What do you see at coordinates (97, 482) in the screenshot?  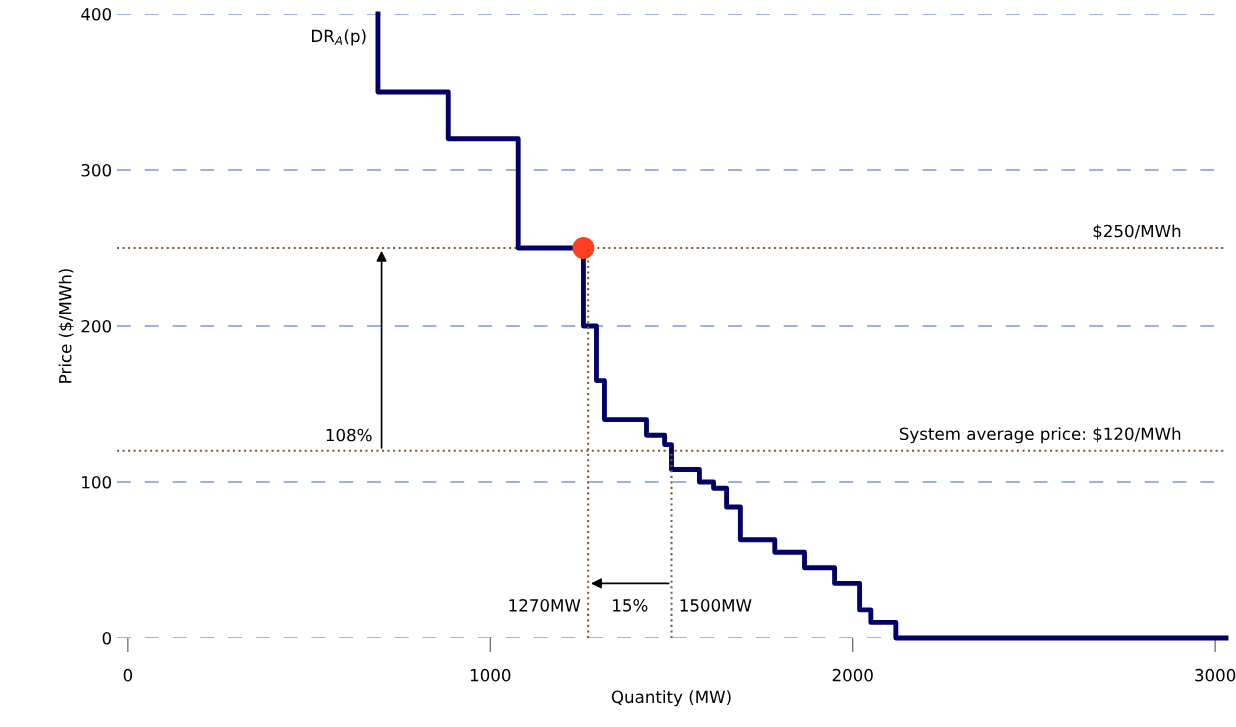 I see `y-tick-label: 100` at bounding box center [97, 482].